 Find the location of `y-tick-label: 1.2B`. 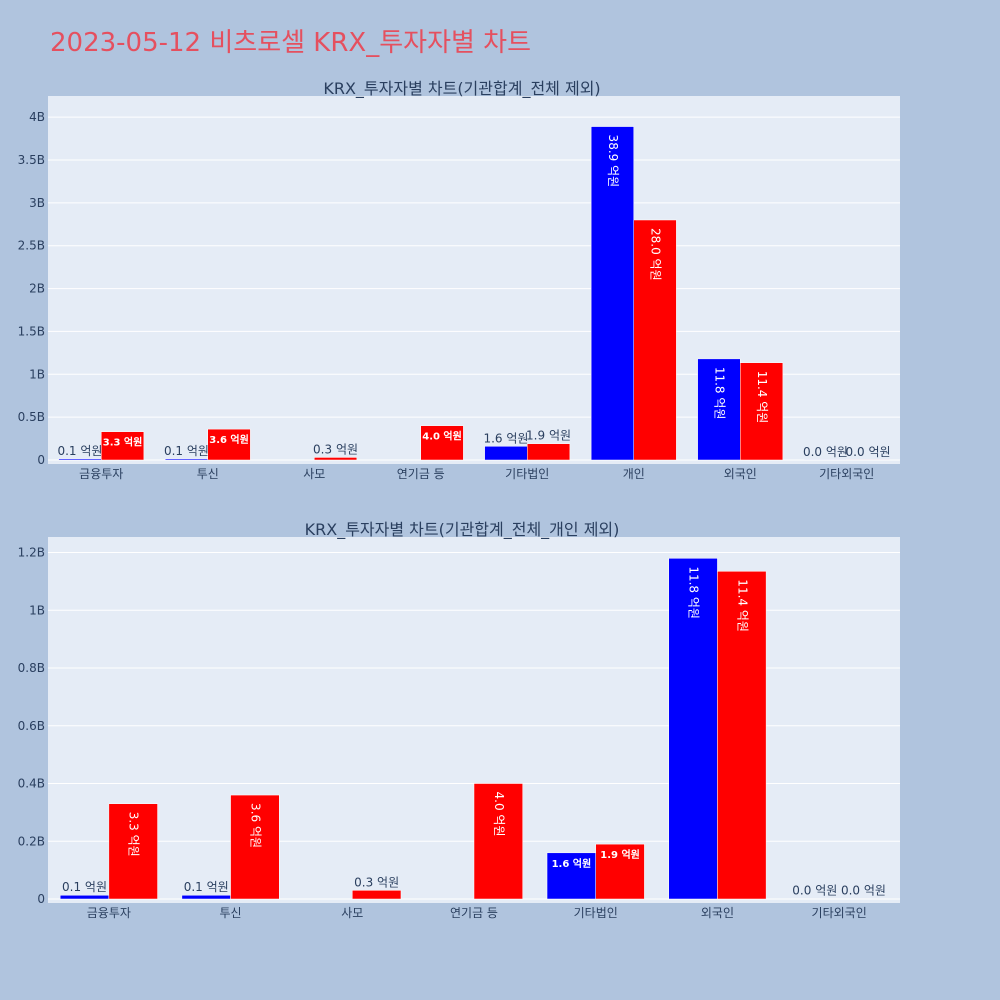

y-tick-label: 1.2B is located at coordinates (31, 553).